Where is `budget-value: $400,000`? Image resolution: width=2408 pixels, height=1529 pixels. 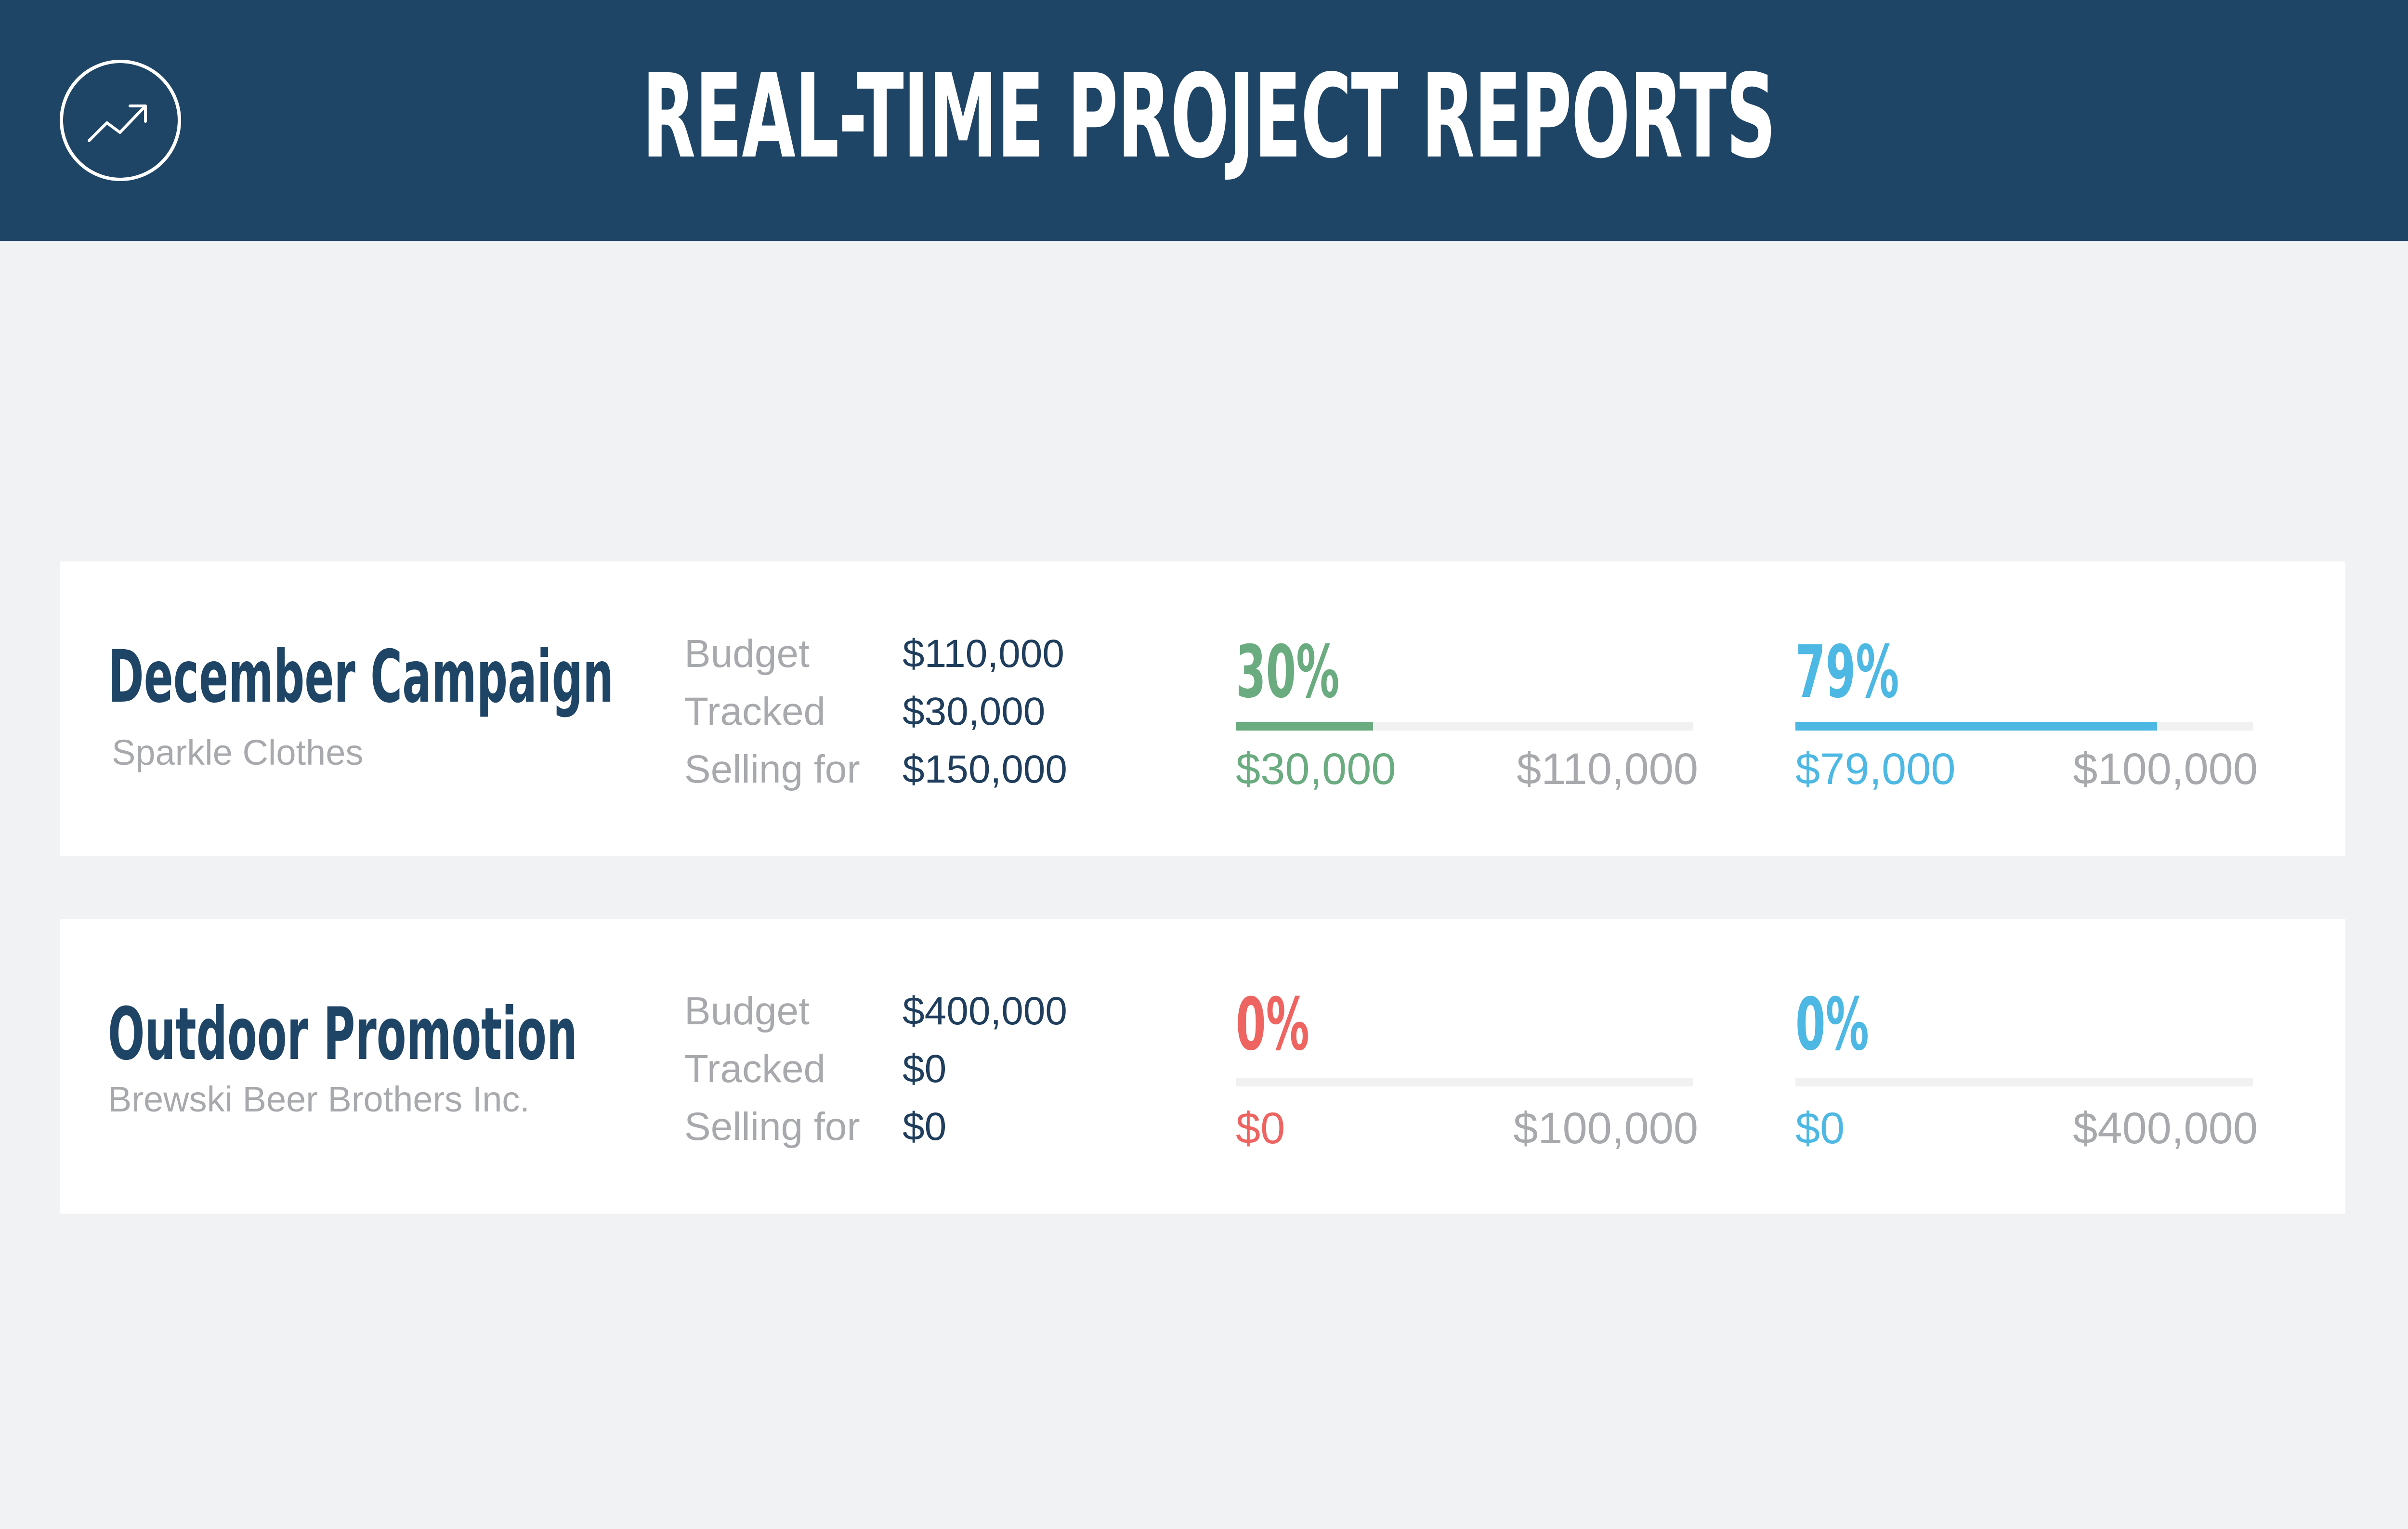 budget-value: $400,000 is located at coordinates (985, 1011).